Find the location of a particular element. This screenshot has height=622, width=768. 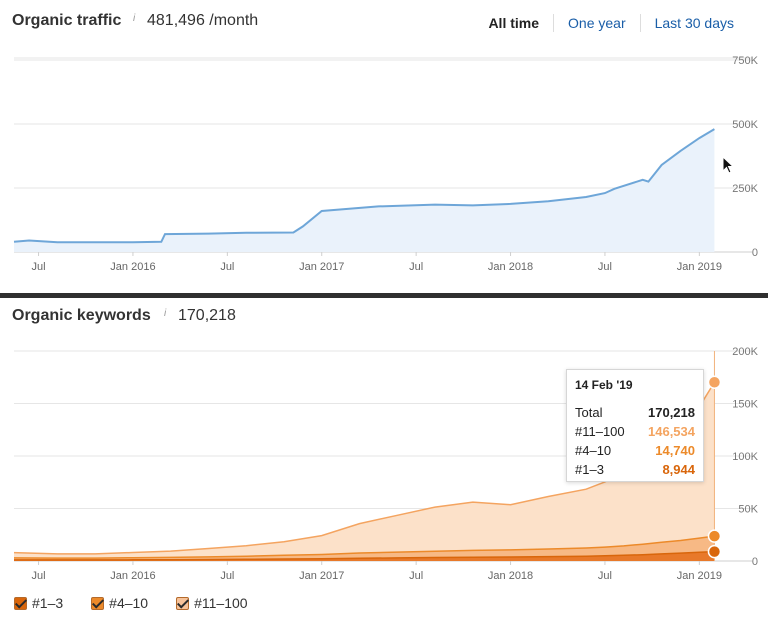

legend-label: #11–100 is located at coordinates (221, 603).